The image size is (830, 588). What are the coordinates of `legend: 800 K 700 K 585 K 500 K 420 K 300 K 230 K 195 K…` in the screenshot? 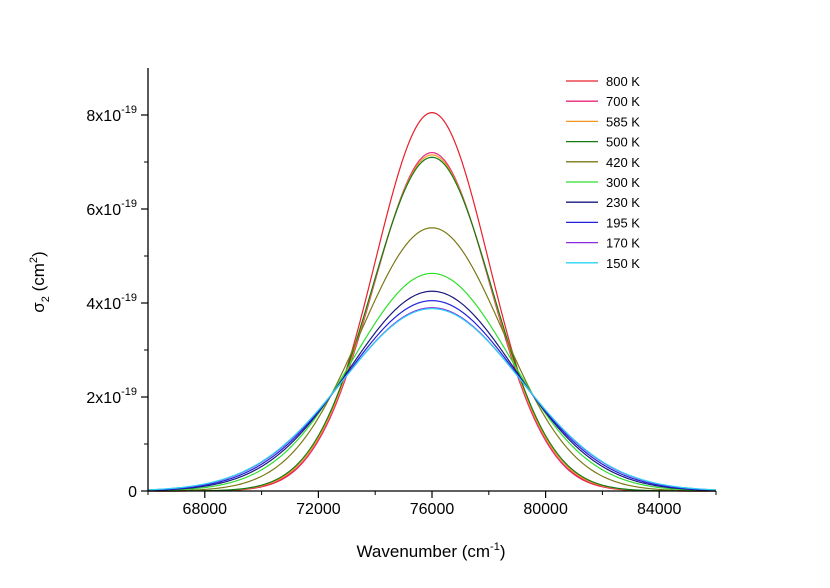 It's located at (603, 172).